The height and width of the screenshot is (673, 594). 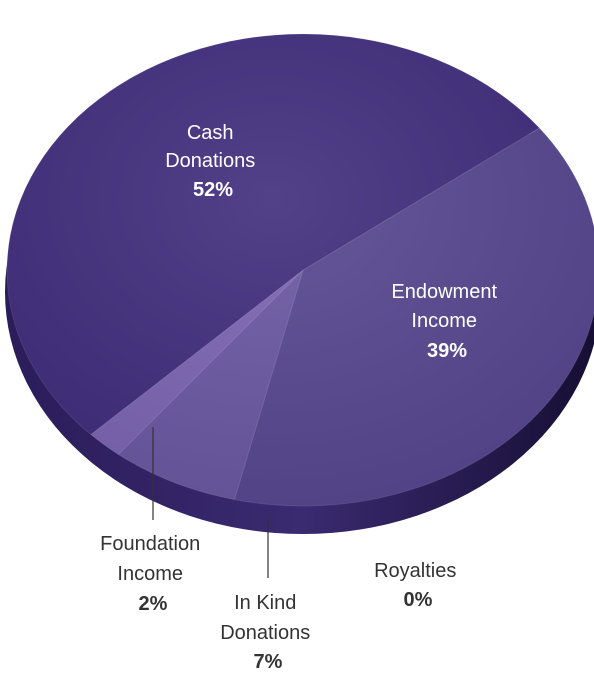 I want to click on data-label: 39%, so click(x=447, y=351).